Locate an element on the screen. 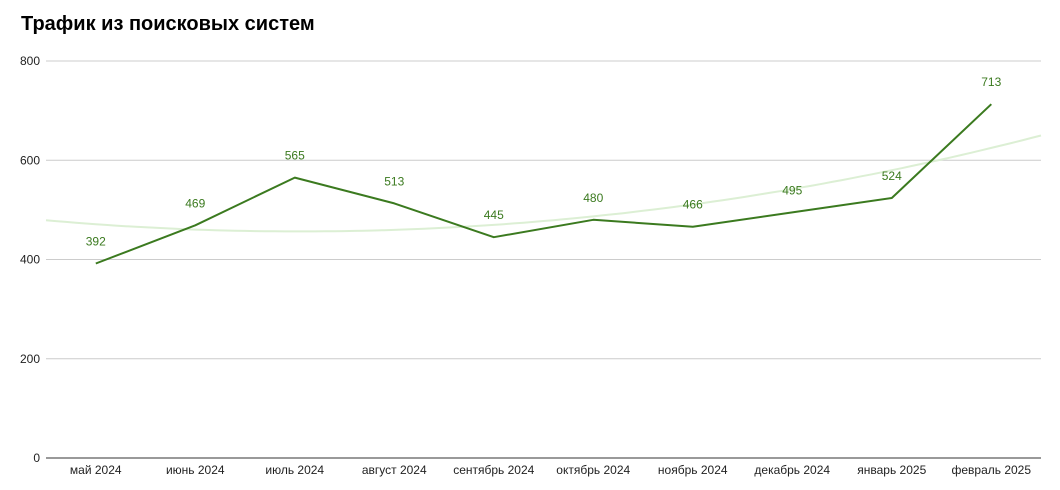  x-tick-label: август 2024 is located at coordinates (394, 470).